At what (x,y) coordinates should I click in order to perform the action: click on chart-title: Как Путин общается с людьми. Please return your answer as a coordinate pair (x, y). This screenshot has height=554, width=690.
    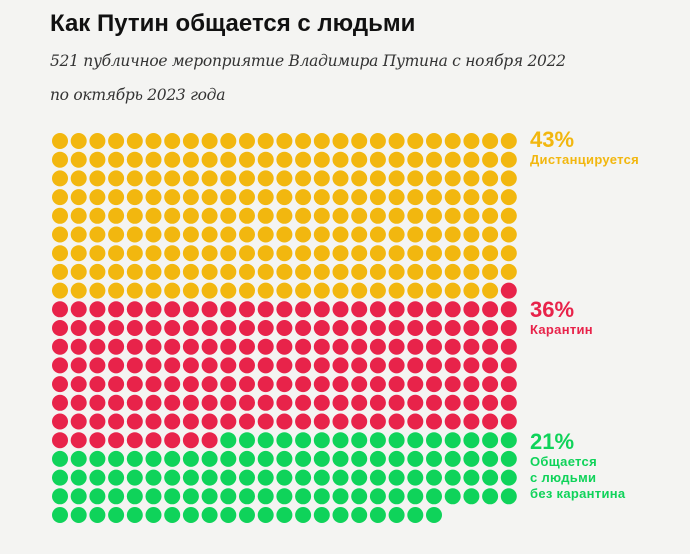
    Looking at the image, I should click on (233, 23).